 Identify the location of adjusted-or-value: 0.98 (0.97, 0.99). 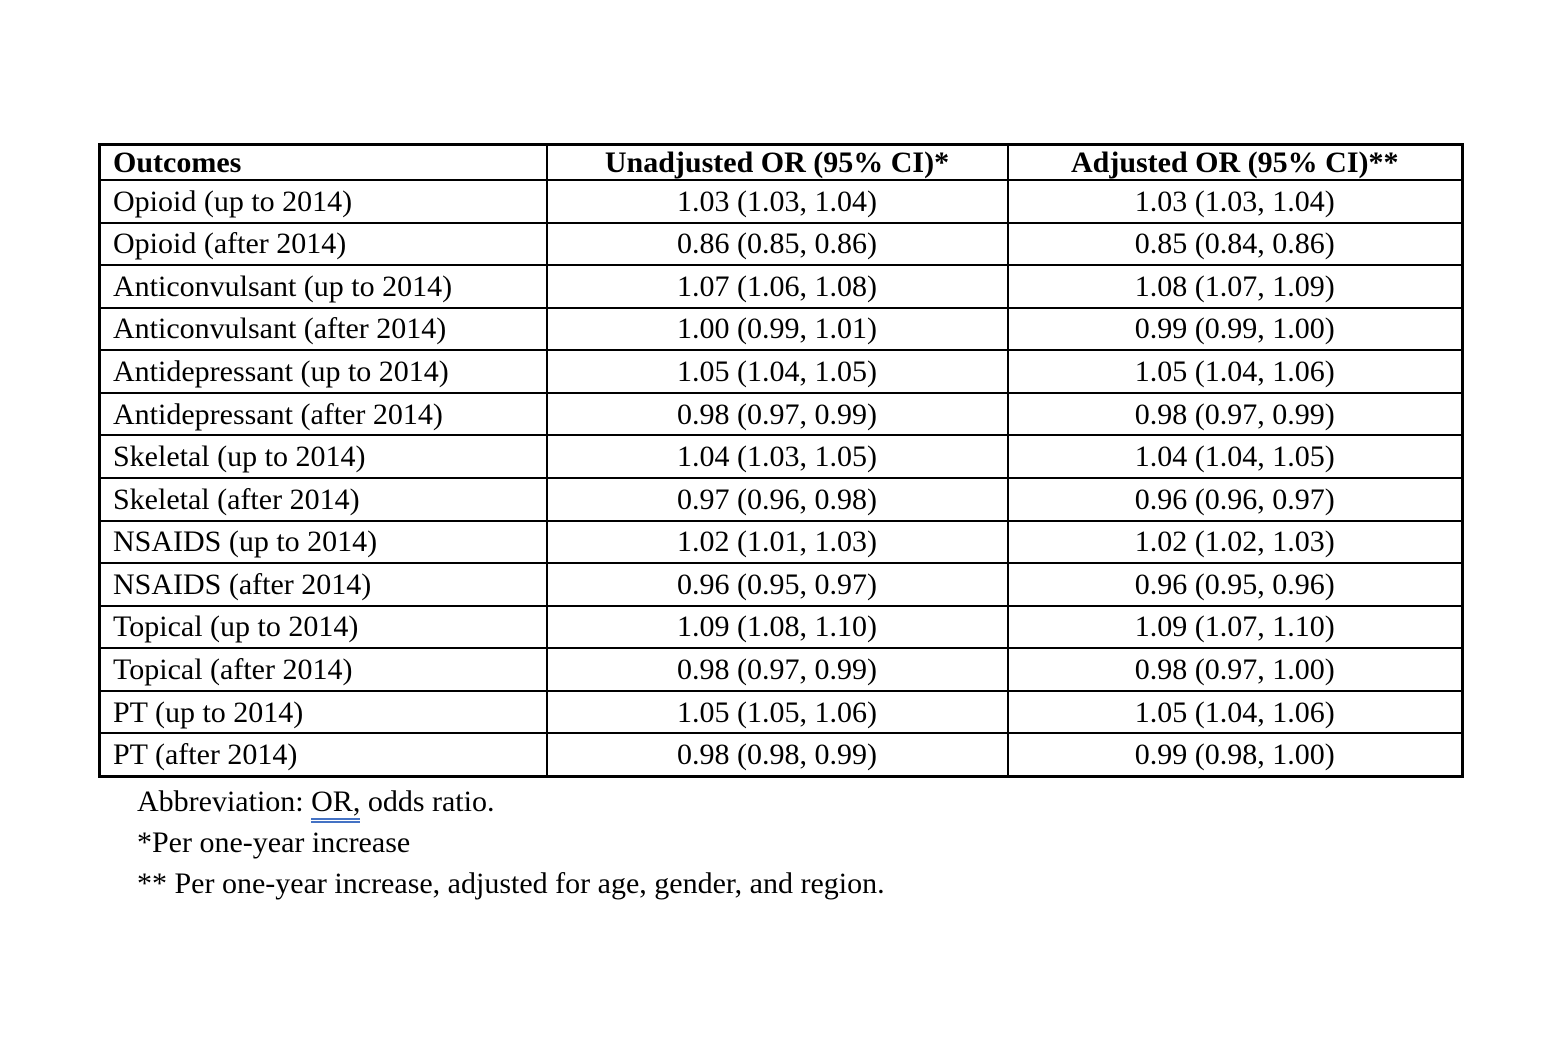
(1235, 414).